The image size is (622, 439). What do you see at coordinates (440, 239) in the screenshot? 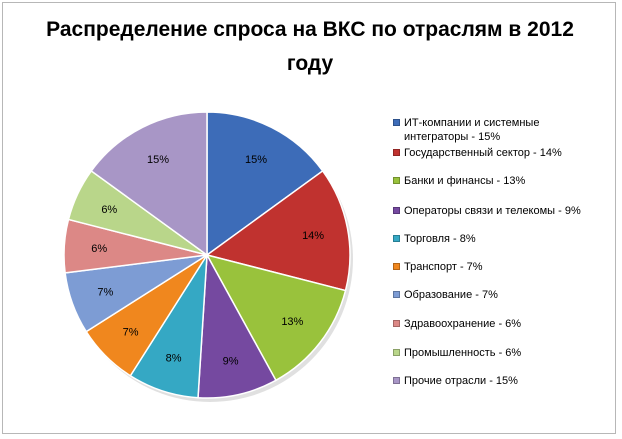
I see `legend-label-5: Торговля - 8%` at bounding box center [440, 239].